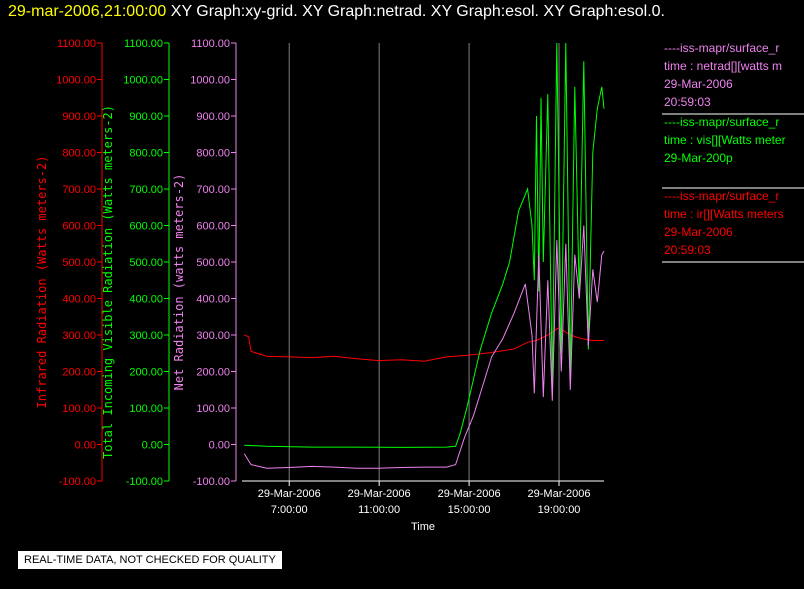 The height and width of the screenshot is (589, 804). I want to click on legend-entry-line: time : netrad[][watts m, so click(723, 66).